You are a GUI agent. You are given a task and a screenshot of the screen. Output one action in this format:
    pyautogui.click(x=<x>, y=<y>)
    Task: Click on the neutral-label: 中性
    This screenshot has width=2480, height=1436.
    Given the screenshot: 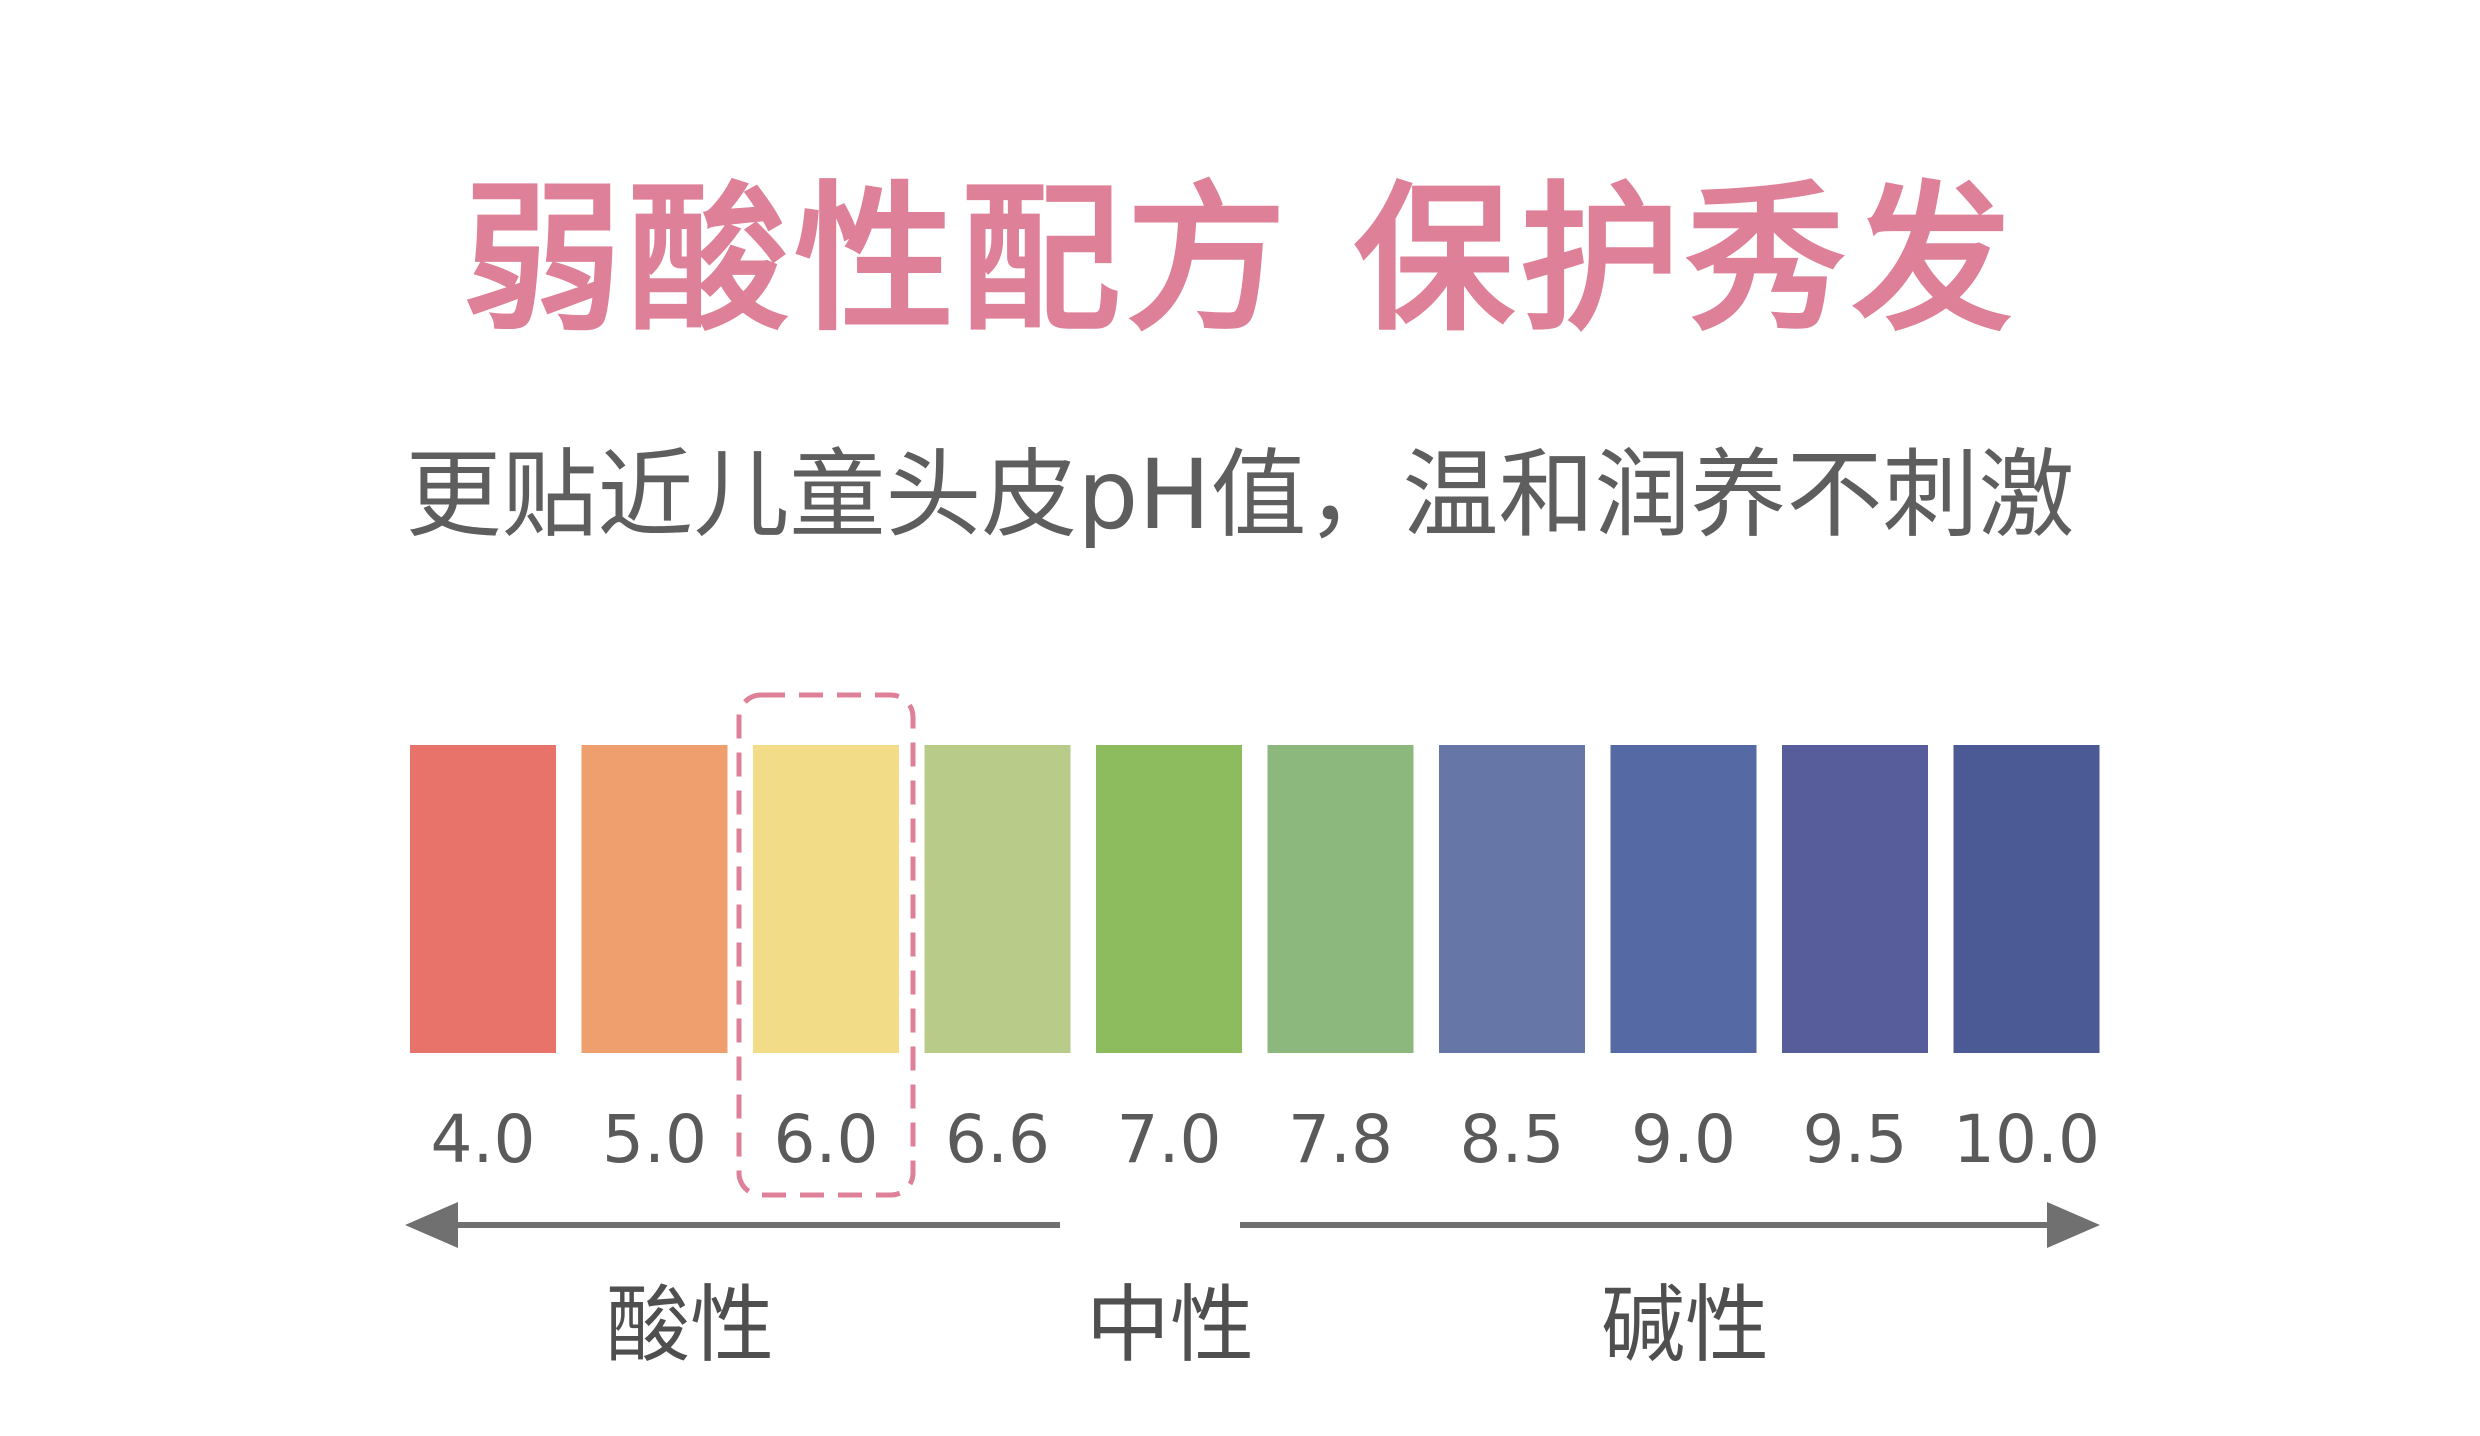 What is the action you would take?
    pyautogui.click(x=1169, y=1325)
    